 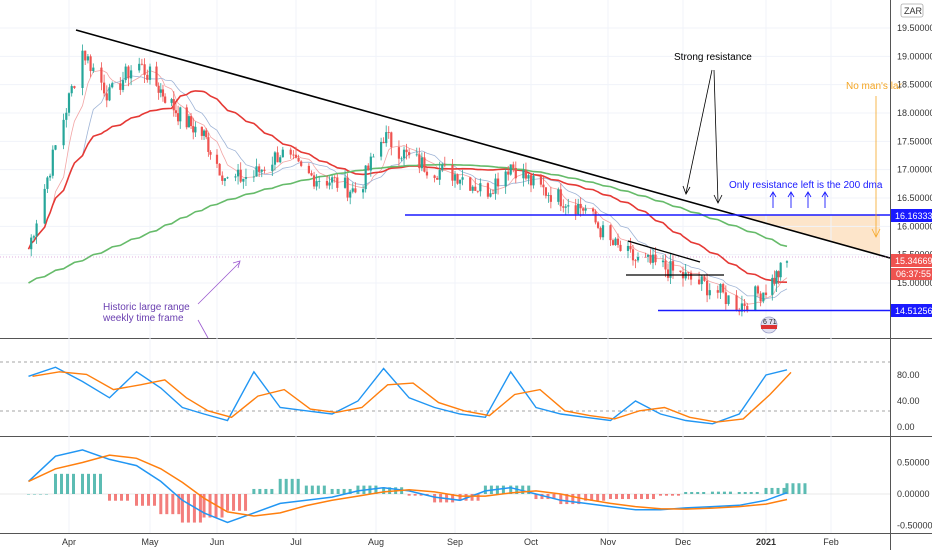 What do you see at coordinates (236, 264) in the screenshot?
I see `historic-arrowhead-up` at bounding box center [236, 264].